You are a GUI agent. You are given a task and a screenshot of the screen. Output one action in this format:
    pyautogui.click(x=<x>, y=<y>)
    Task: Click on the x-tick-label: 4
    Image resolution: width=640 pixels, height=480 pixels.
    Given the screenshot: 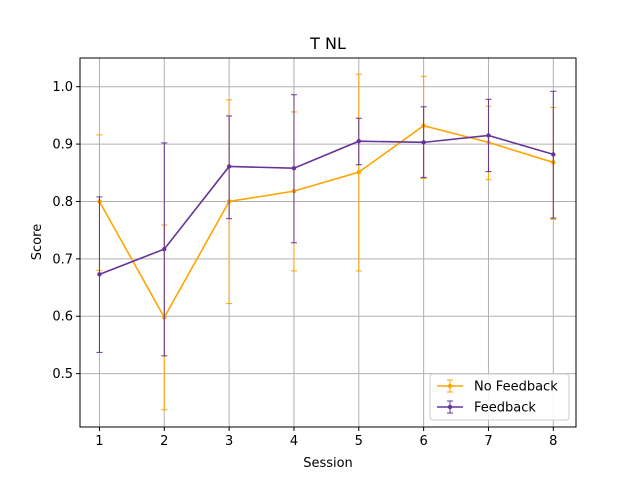 What is the action you would take?
    pyautogui.click(x=294, y=441)
    